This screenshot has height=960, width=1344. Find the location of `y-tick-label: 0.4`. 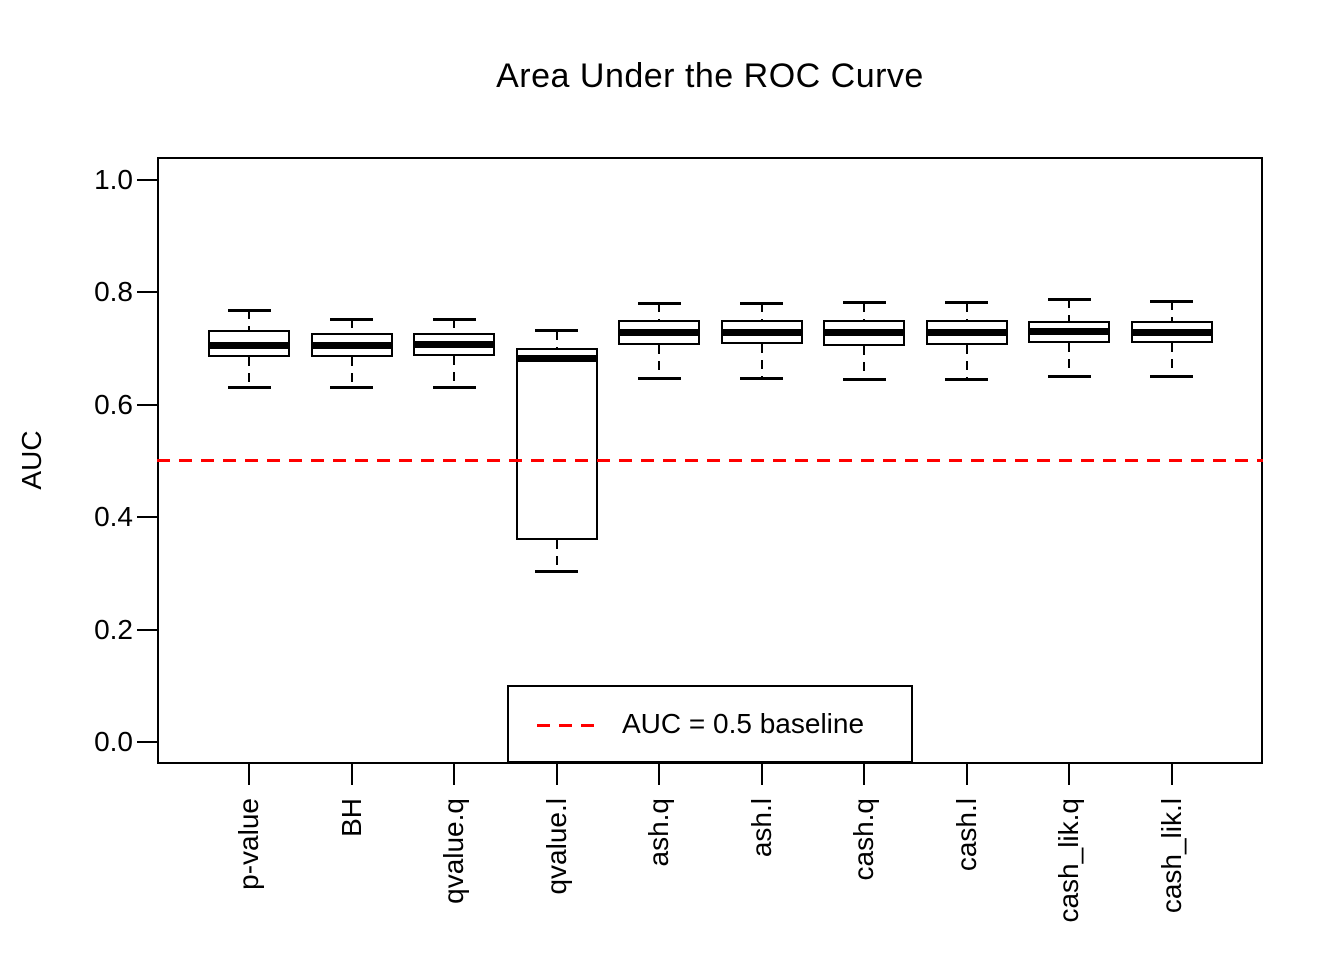

y-tick-label: 0.4 is located at coordinates (113, 516).